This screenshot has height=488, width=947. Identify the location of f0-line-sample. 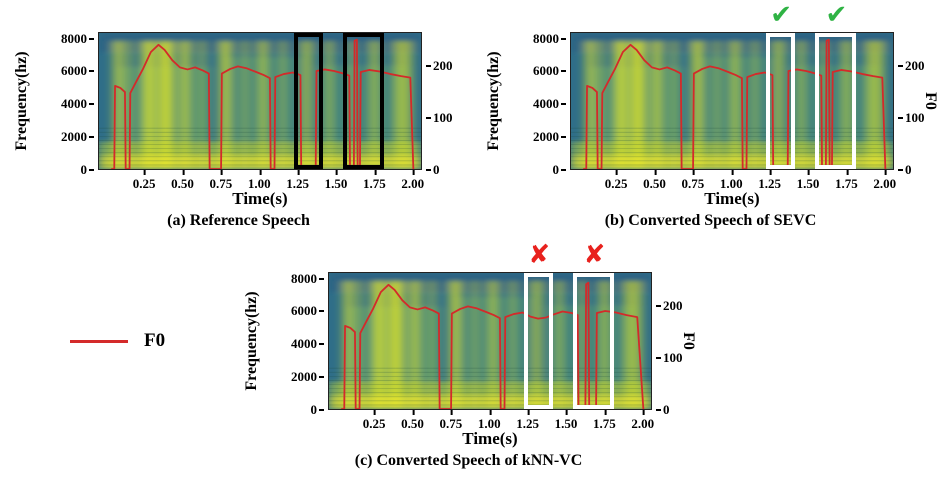
(99, 341).